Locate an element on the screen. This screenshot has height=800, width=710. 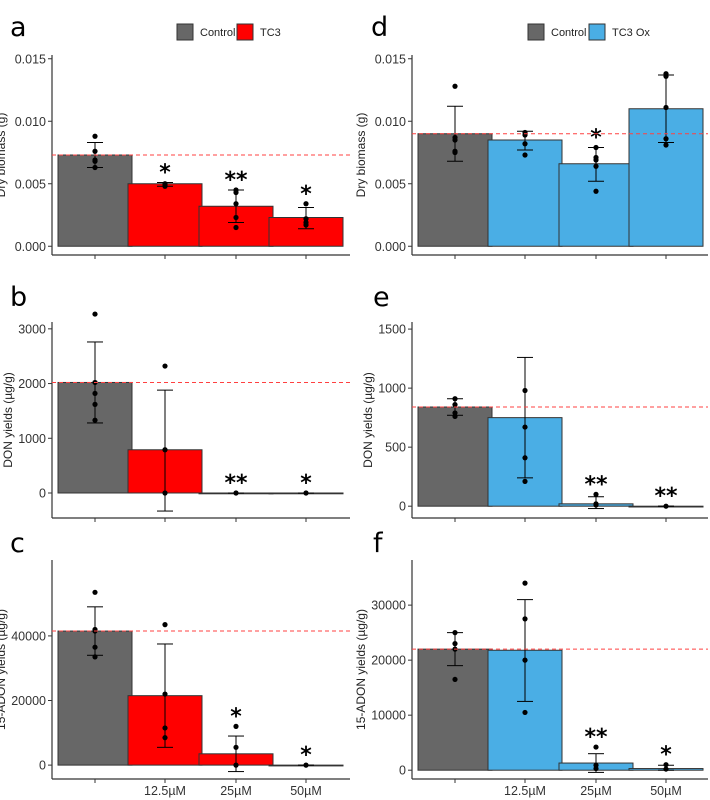
y-tick-label: 3000 is located at coordinates (32, 329).